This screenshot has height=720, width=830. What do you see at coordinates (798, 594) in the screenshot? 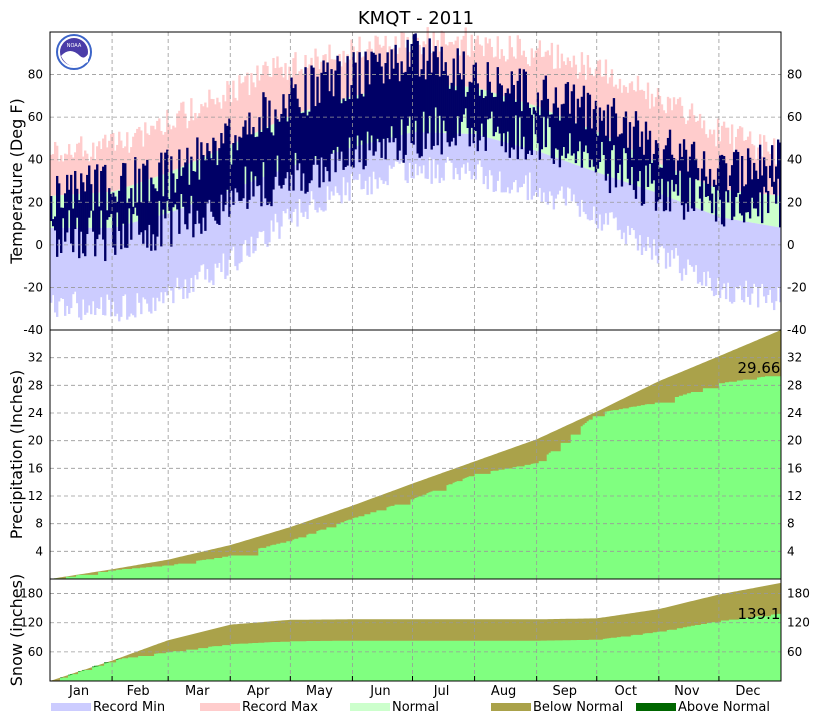
I see `y-tick-label-right: 180` at bounding box center [798, 594].